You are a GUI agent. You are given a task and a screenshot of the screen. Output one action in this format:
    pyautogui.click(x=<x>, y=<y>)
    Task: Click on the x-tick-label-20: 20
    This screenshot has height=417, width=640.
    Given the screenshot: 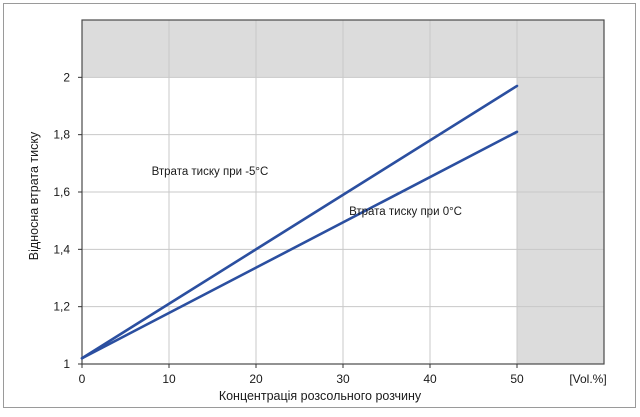 What is the action you would take?
    pyautogui.click(x=256, y=379)
    